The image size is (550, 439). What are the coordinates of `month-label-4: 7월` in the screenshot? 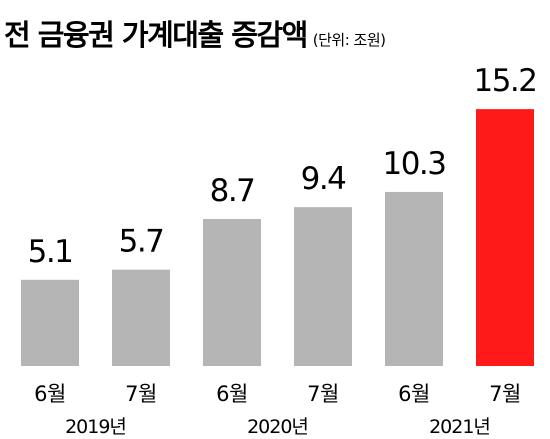 It's located at (323, 394).